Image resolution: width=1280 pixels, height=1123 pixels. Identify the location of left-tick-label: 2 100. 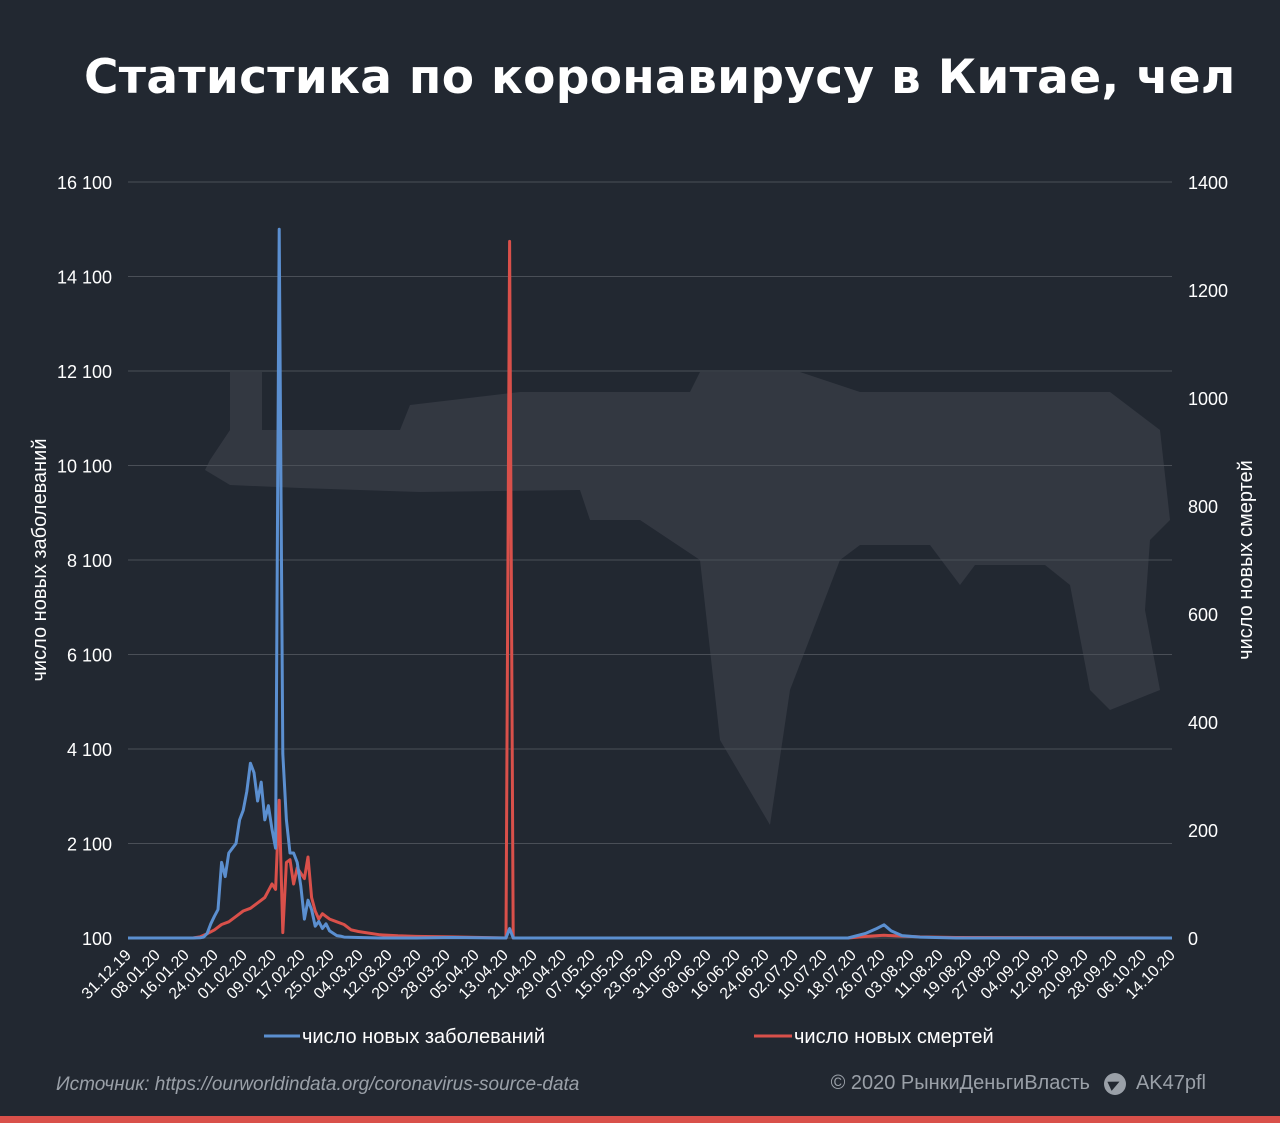
(89, 845).